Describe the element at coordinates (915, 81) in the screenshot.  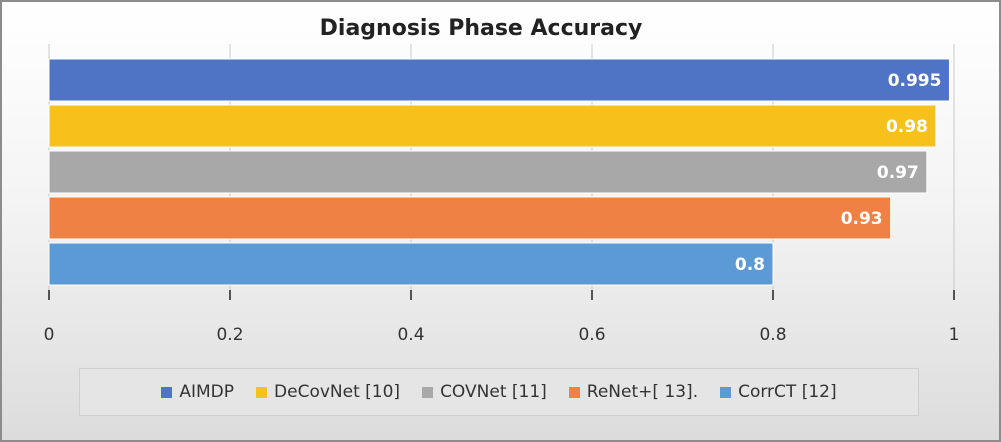
I see `data-label: 0.995` at that location.